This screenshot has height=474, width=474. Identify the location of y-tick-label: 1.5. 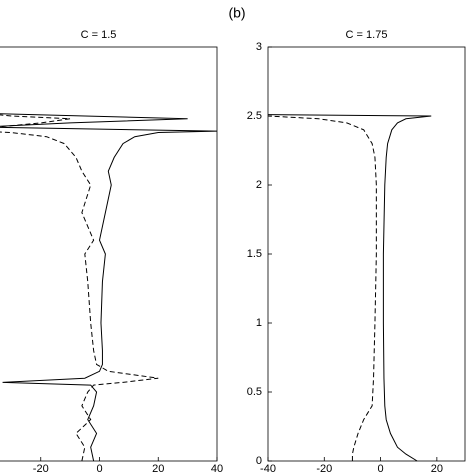
(254, 254).